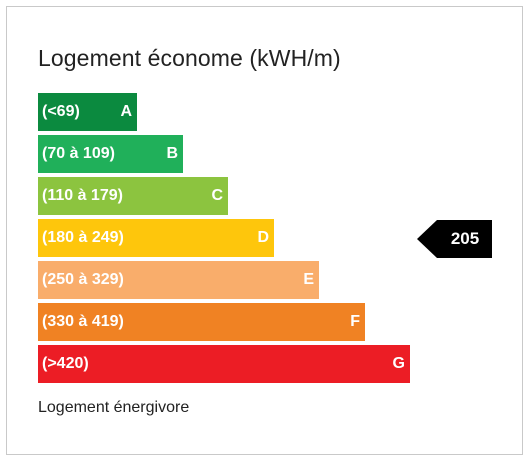 This screenshot has height=466, width=530. Describe the element at coordinates (83, 237) in the screenshot. I see `class-range: (180 à 249)` at that location.